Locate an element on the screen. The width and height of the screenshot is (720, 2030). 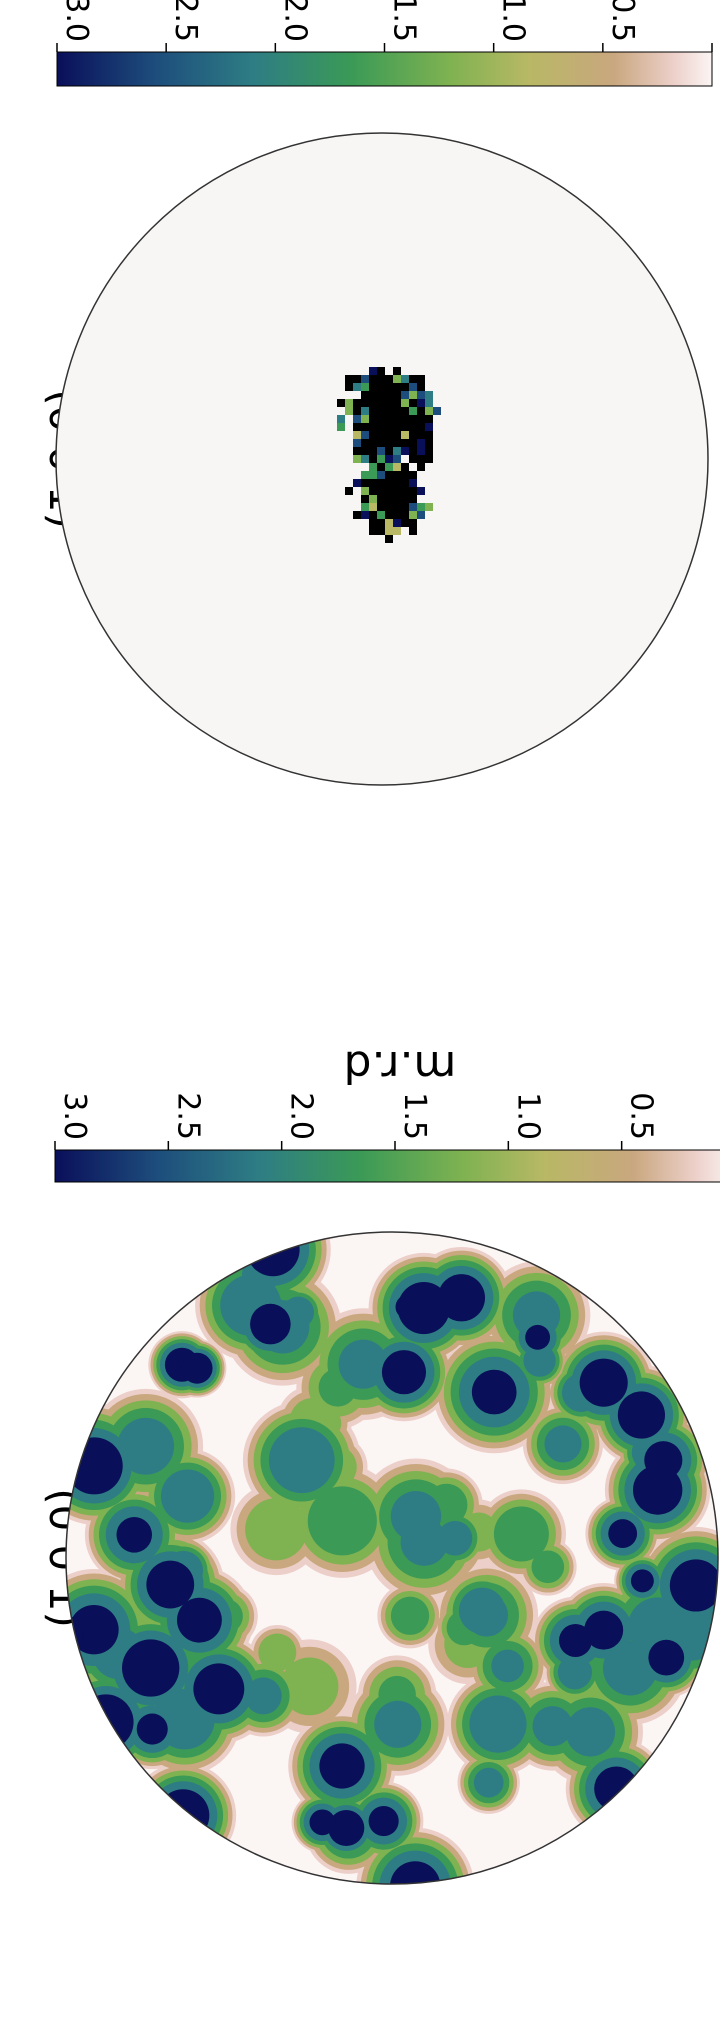
colorbar-tick-label: 1.5 is located at coordinates (414, 1116).